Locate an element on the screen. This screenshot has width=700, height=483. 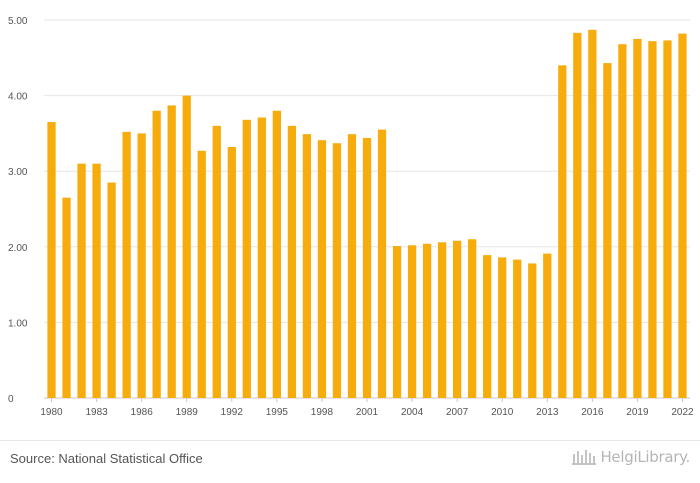
bar-1987 is located at coordinates (156, 254).